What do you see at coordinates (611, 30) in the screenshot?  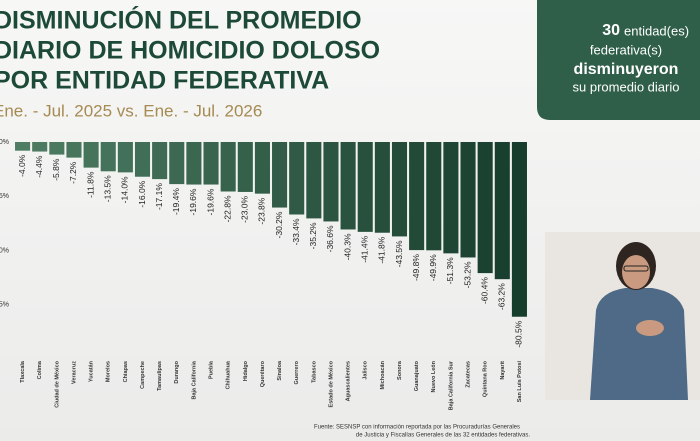 I see `callout-number: 30` at bounding box center [611, 30].